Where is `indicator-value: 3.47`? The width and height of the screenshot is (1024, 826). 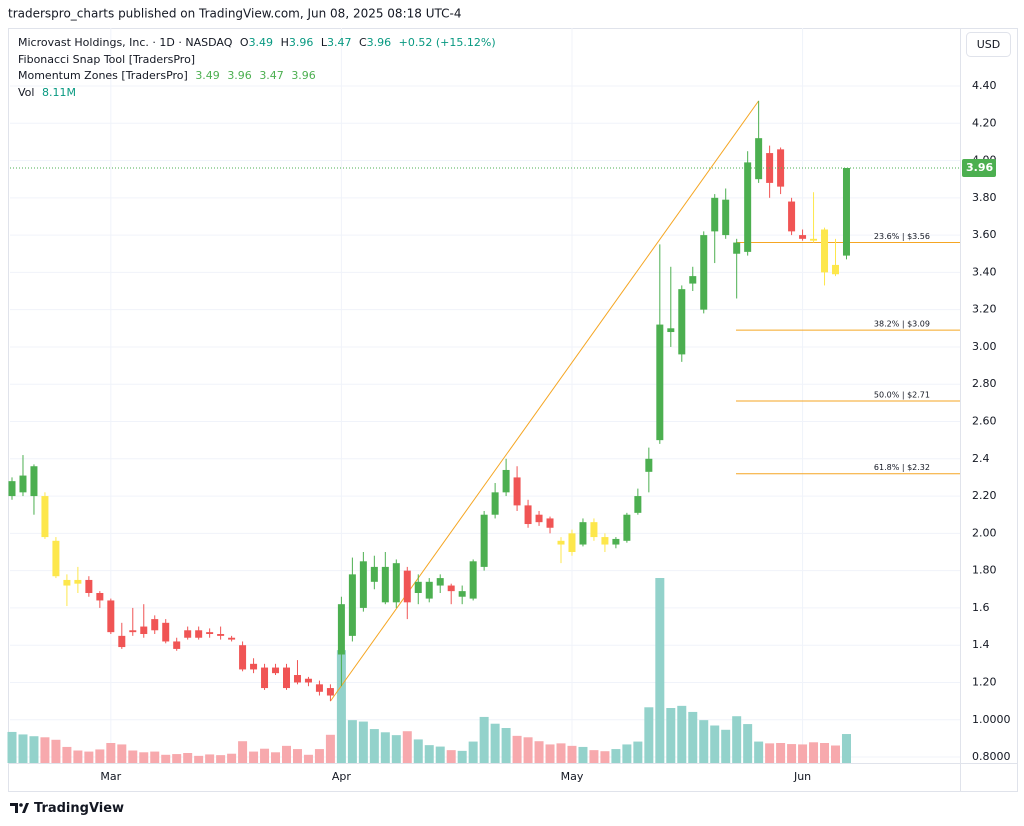
indicator-value: 3.47 is located at coordinates (271, 75).